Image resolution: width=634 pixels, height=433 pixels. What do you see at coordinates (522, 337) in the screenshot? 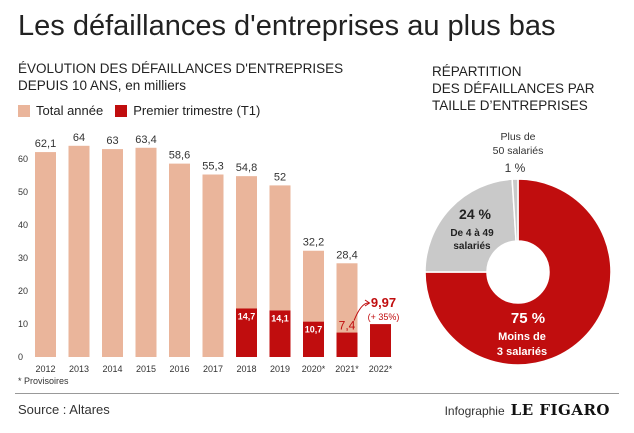
I see `donut-slice-label: Moins de` at bounding box center [522, 337].